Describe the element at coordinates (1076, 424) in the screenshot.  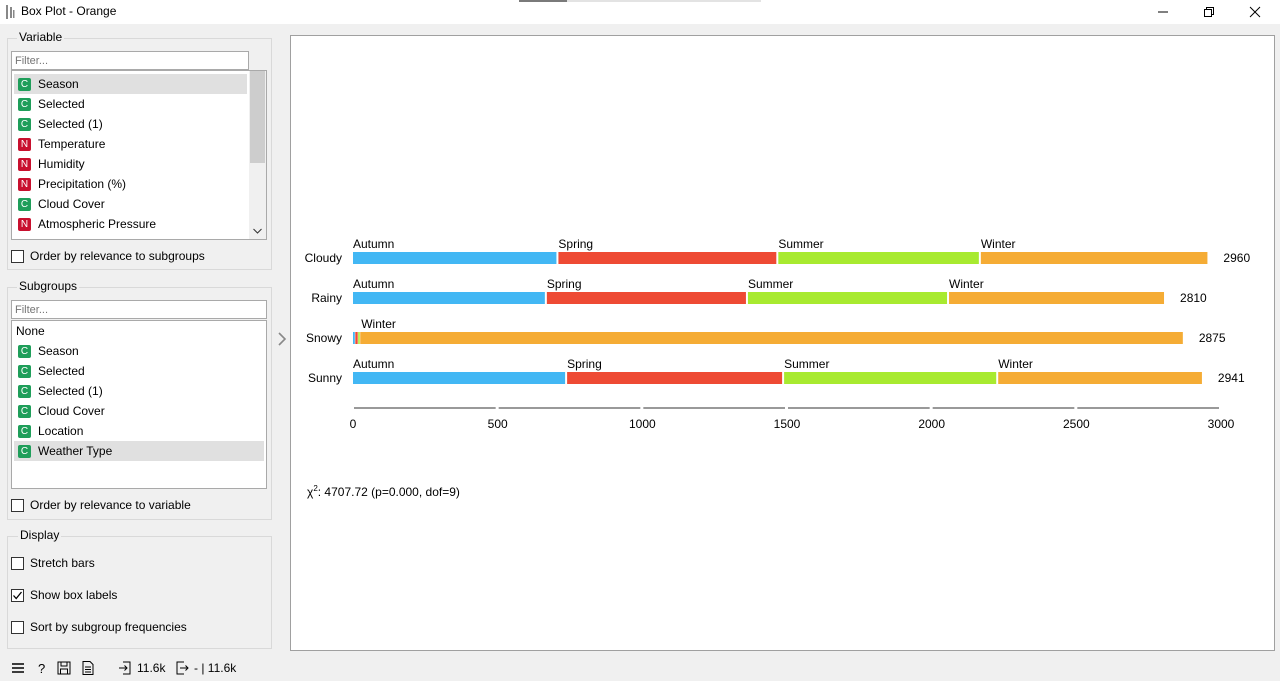
I see `tick-label: 2500` at that location.